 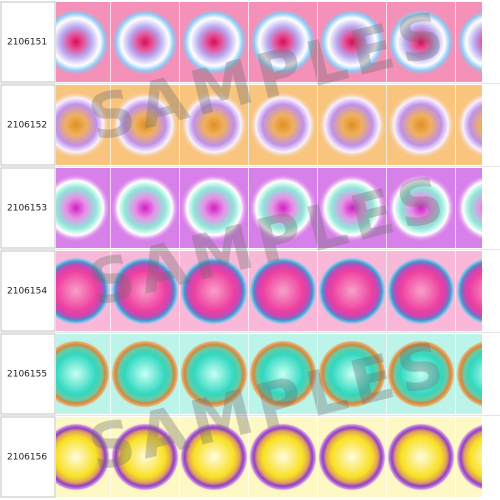 I want to click on product-code: 2106155, so click(x=27, y=375).